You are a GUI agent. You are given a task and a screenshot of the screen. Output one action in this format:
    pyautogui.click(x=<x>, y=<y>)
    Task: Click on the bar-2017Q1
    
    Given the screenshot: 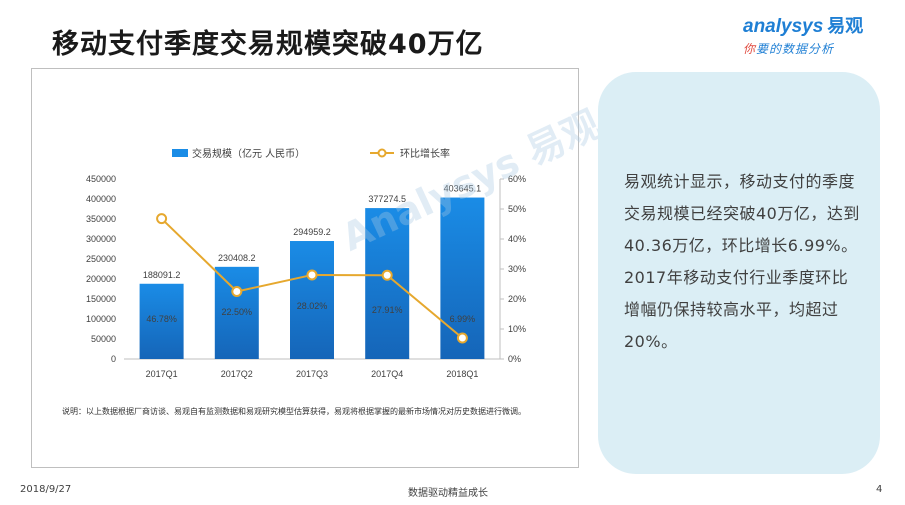 What is the action you would take?
    pyautogui.click(x=161, y=321)
    